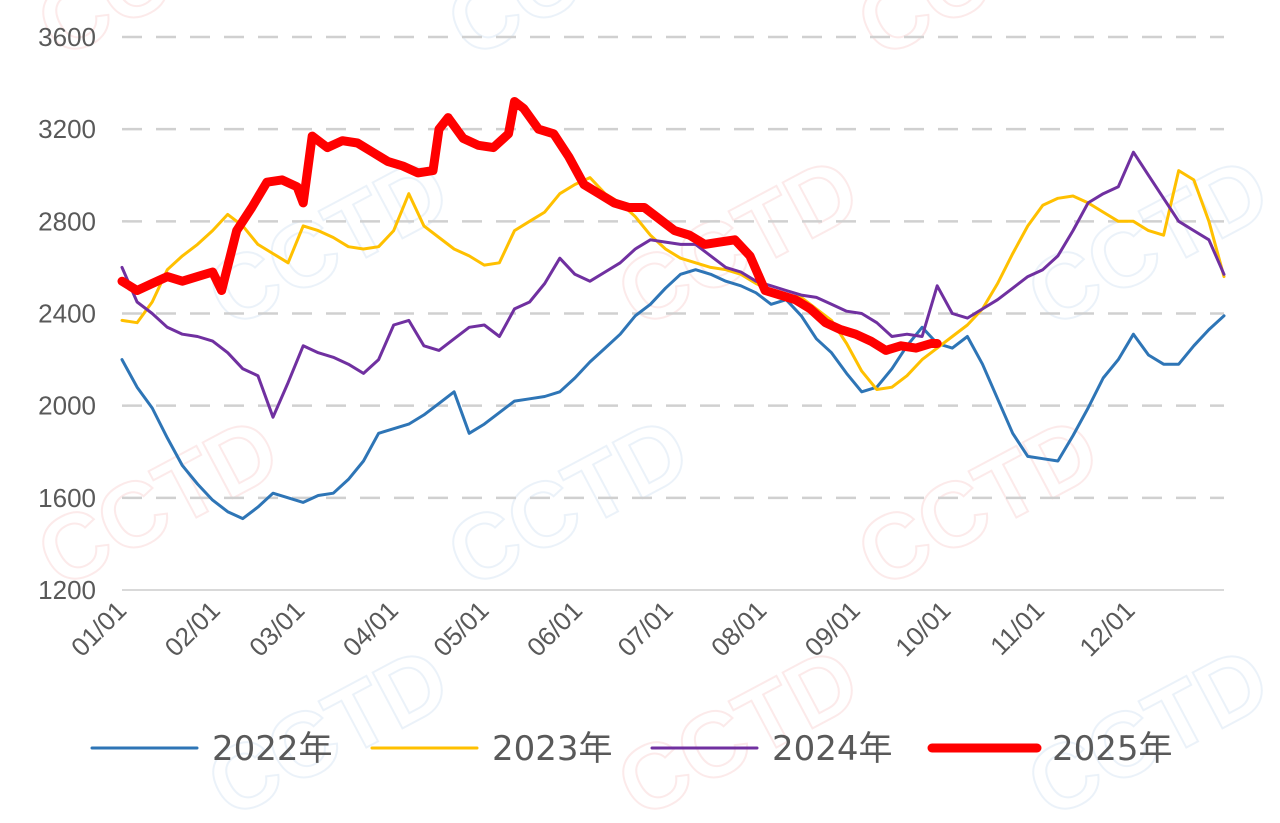  What do you see at coordinates (98, 628) in the screenshot?
I see `x-tick-label: 01/01` at bounding box center [98, 628].